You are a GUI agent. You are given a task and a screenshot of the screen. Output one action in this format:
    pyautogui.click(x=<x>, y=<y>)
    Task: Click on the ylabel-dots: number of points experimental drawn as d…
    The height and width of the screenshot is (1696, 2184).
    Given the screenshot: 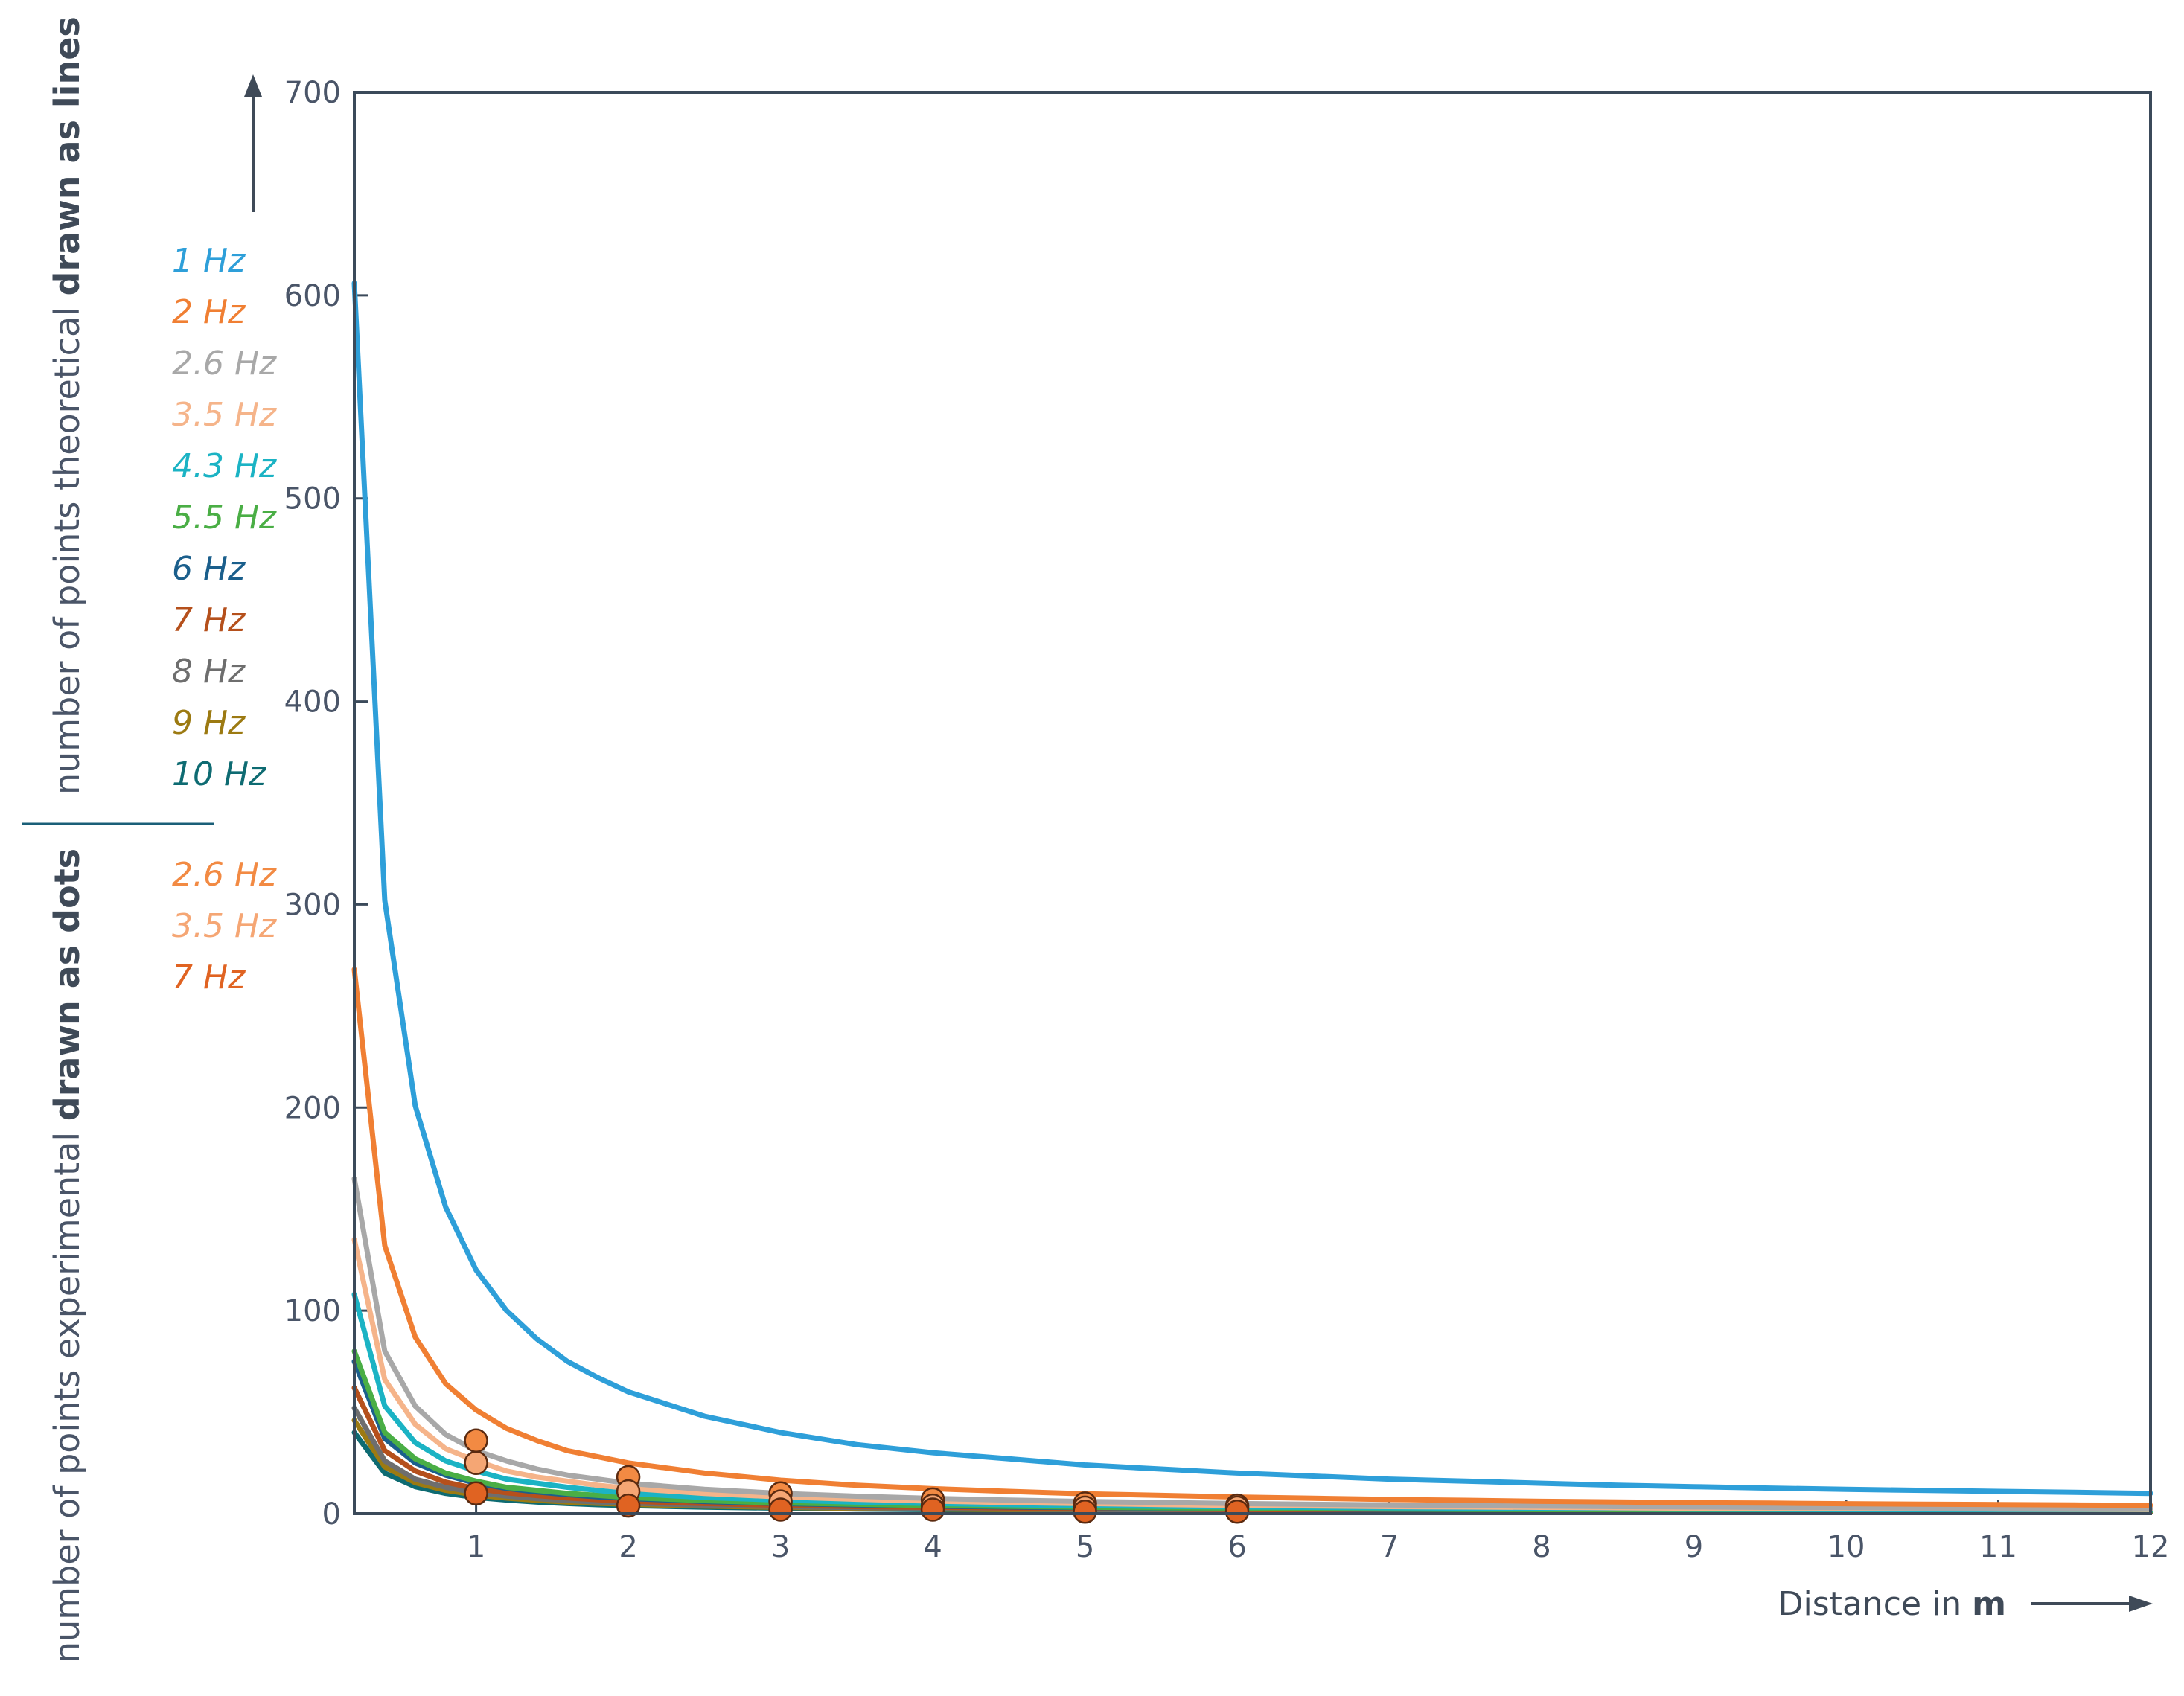 What is the action you would take?
    pyautogui.click(x=67, y=1255)
    